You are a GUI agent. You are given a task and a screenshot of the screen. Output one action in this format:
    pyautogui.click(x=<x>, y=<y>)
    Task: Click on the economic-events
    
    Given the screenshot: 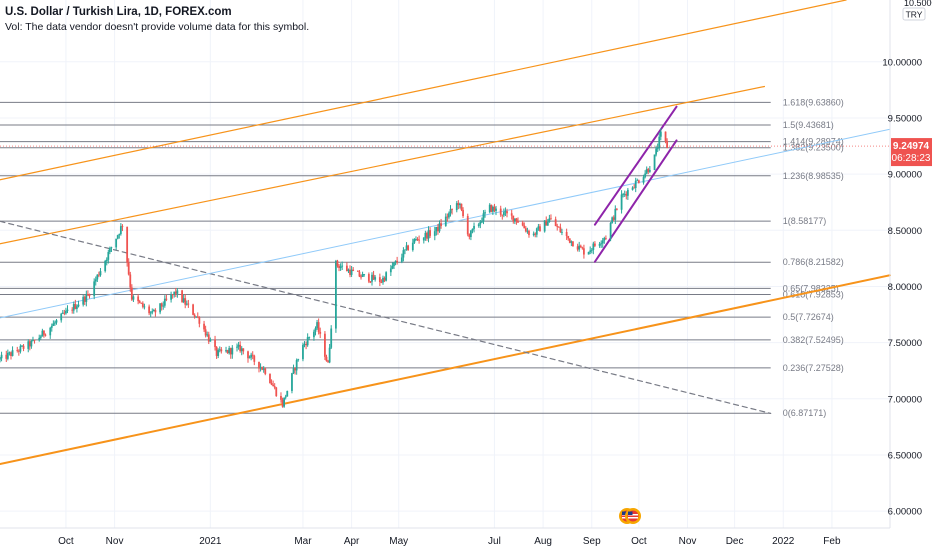 What is the action you would take?
    pyautogui.click(x=630, y=516)
    